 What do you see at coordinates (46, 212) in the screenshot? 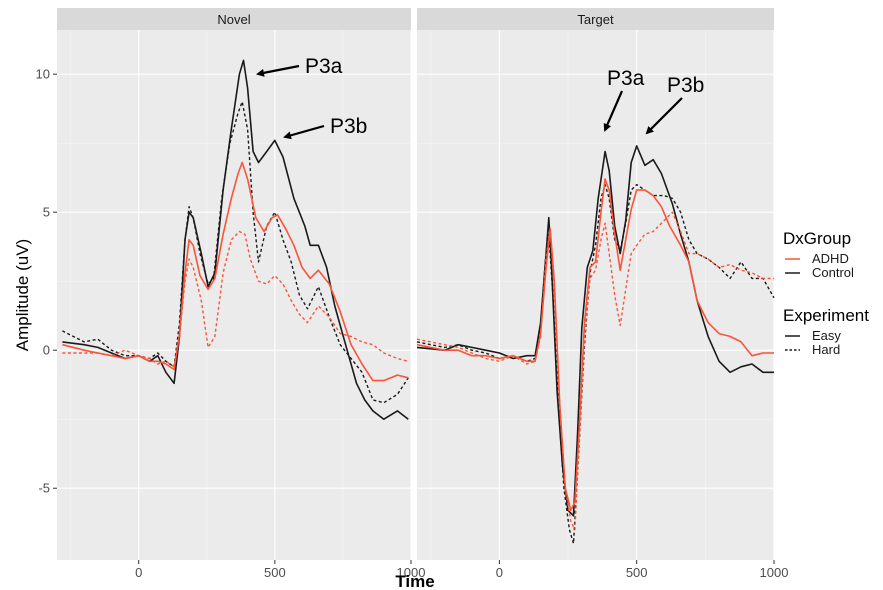
I see `y-tick-label: 5` at bounding box center [46, 212].